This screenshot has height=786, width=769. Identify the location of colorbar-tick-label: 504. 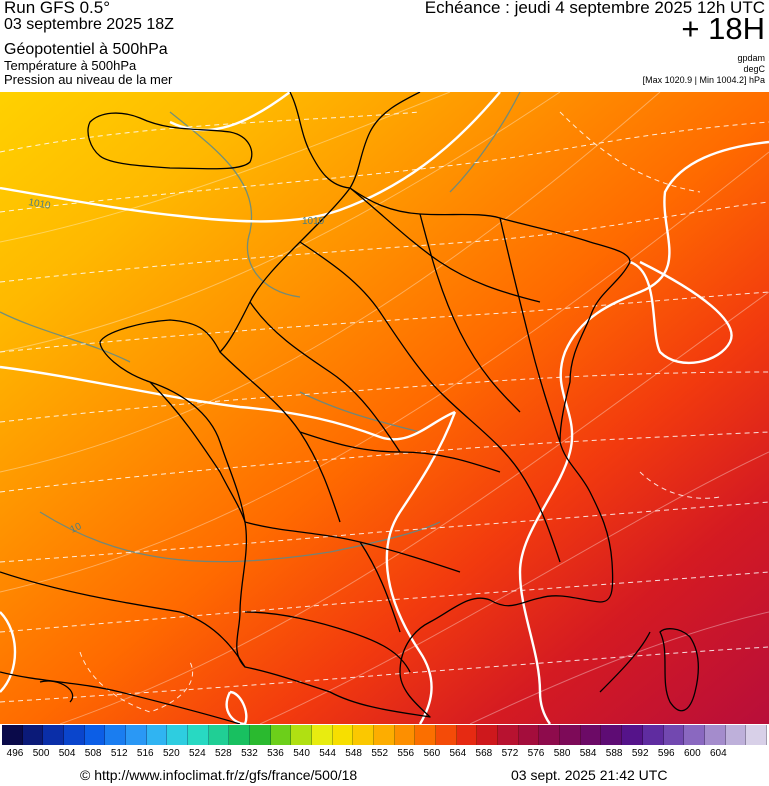
(67, 753).